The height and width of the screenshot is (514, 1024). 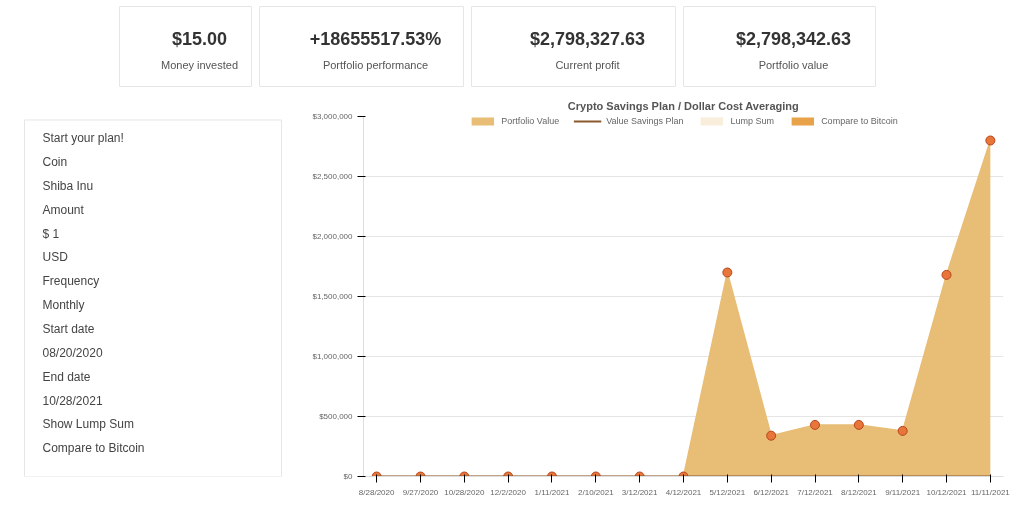 I want to click on text: Amount, so click(x=63, y=209).